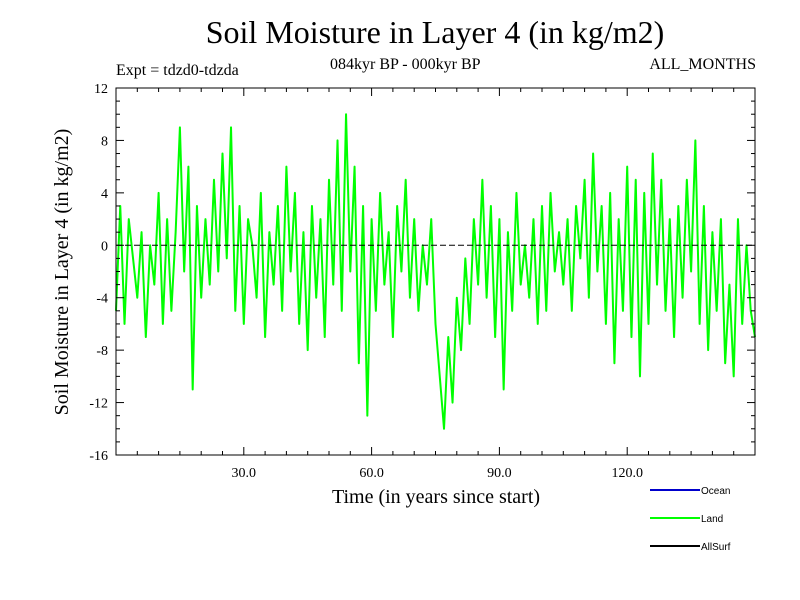 This screenshot has height=600, width=800. What do you see at coordinates (102, 299) in the screenshot?
I see `y-tick-label: -4` at bounding box center [102, 299].